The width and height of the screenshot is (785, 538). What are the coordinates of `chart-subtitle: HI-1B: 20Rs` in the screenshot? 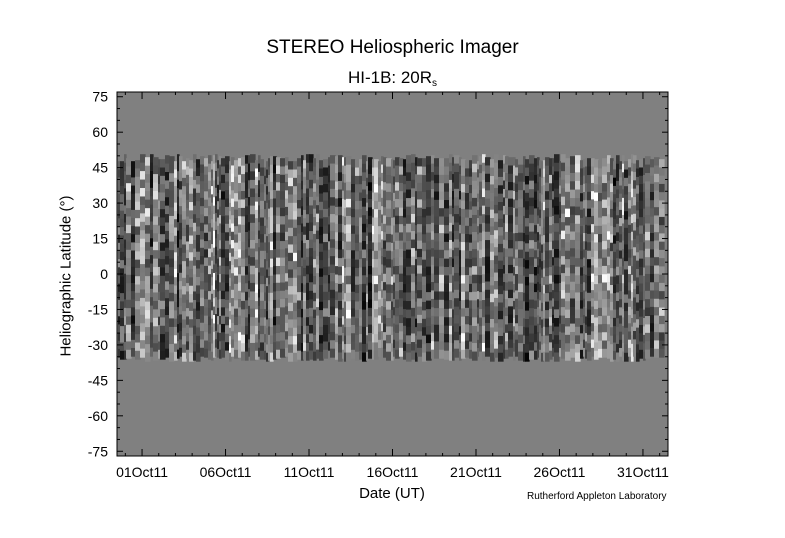 It's located at (392, 78).